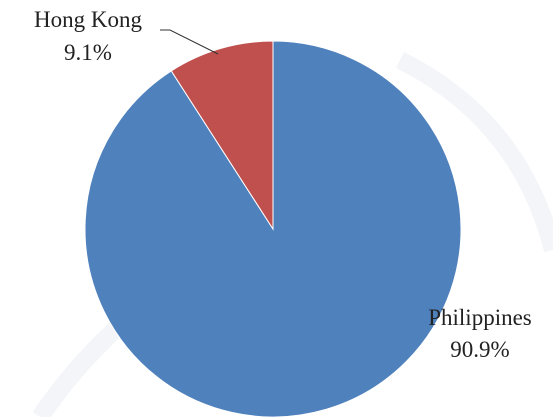 This screenshot has height=417, width=553. Describe the element at coordinates (88, 19) in the screenshot. I see `slice-label: Hong Kong` at that location.